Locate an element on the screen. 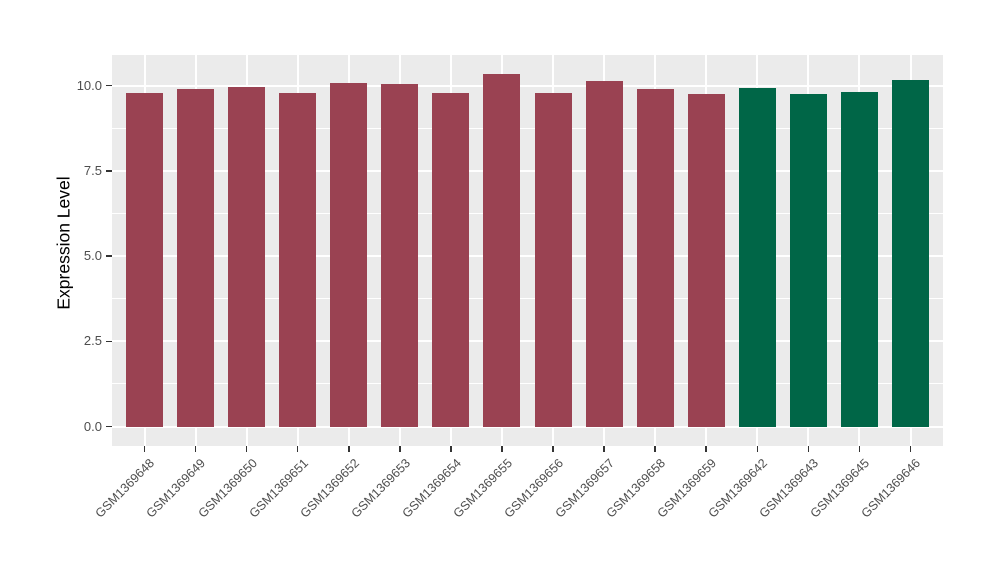 The image size is (1000, 580). bar-GSM1369656 is located at coordinates (553, 259).